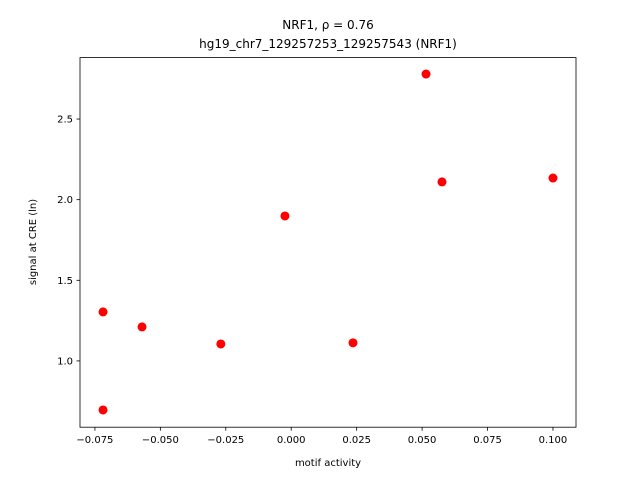 The width and height of the screenshot is (640, 480). What do you see at coordinates (422, 440) in the screenshot?
I see `x-tick-label: 0.050` at bounding box center [422, 440].